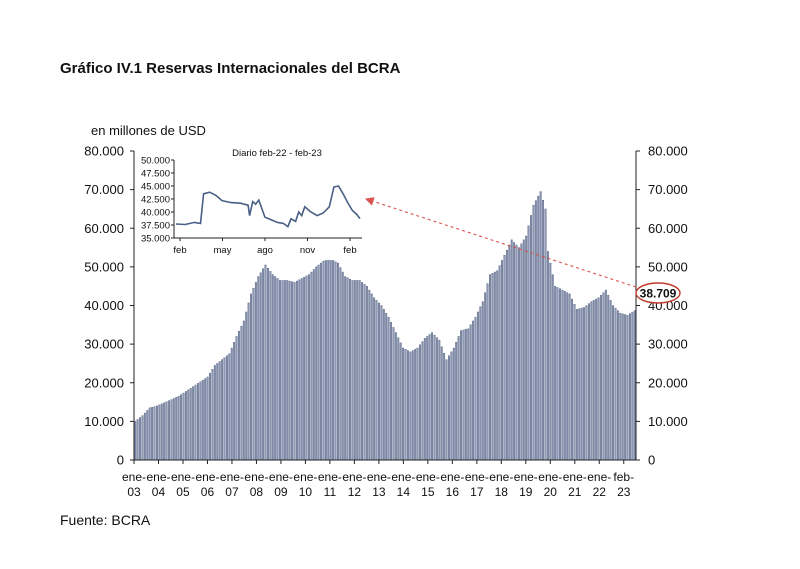 This screenshot has width=800, height=569. What do you see at coordinates (155, 213) in the screenshot?
I see `inset-y-tick-label: 40.000` at bounding box center [155, 213].